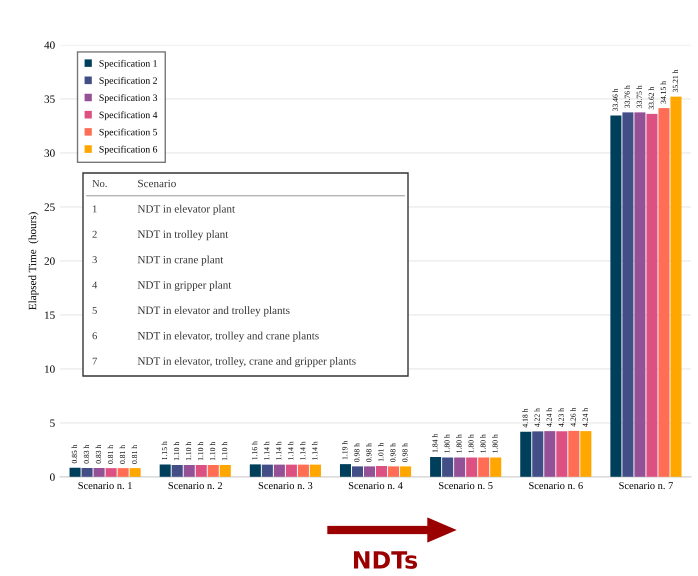 The height and width of the screenshot is (576, 698). What do you see at coordinates (94, 361) in the screenshot?
I see `annotation: 7` at bounding box center [94, 361].